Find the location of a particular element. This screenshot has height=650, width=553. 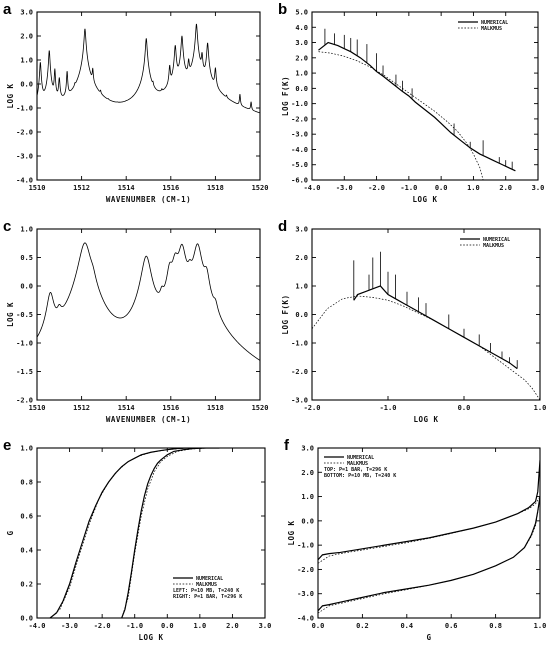

x-tick-label: 0.8 is located at coordinates (495, 626).